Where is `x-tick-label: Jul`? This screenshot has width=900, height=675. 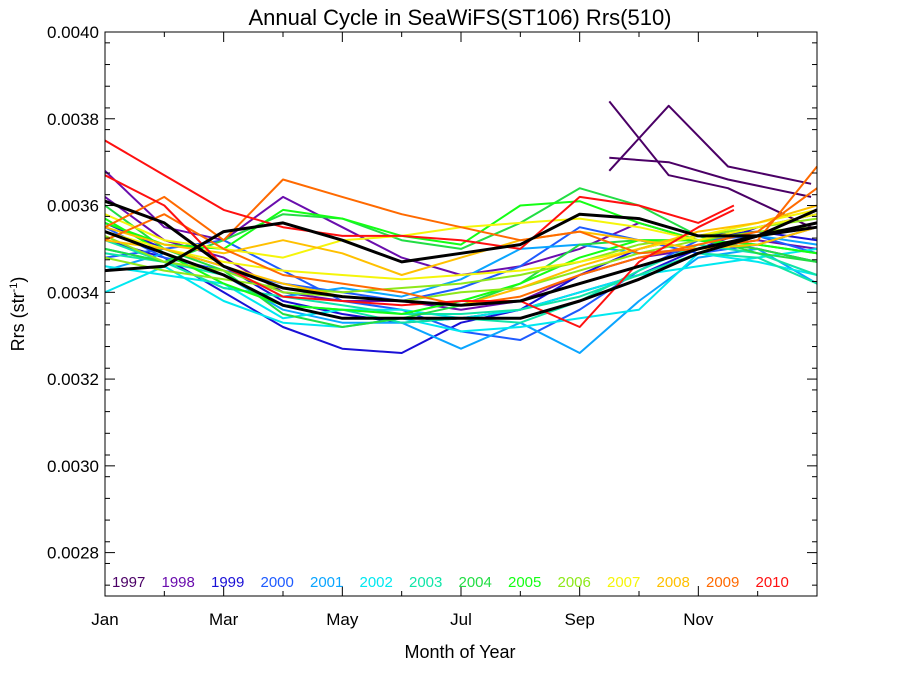 x-tick-label: Jul is located at coordinates (461, 619).